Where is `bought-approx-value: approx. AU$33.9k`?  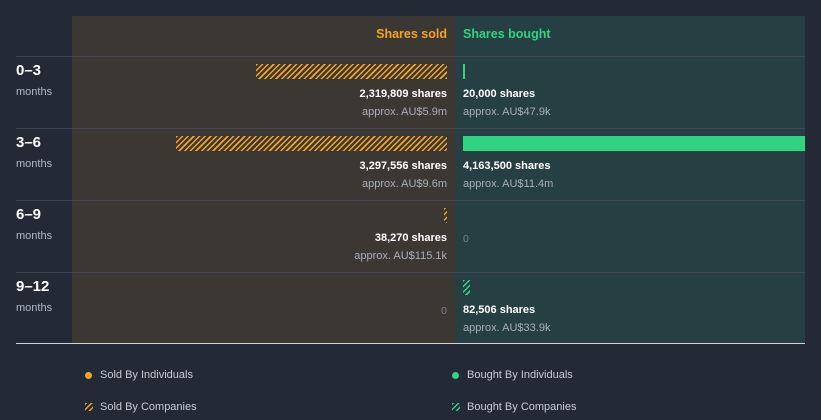 bought-approx-value: approx. AU$33.9k is located at coordinates (507, 328).